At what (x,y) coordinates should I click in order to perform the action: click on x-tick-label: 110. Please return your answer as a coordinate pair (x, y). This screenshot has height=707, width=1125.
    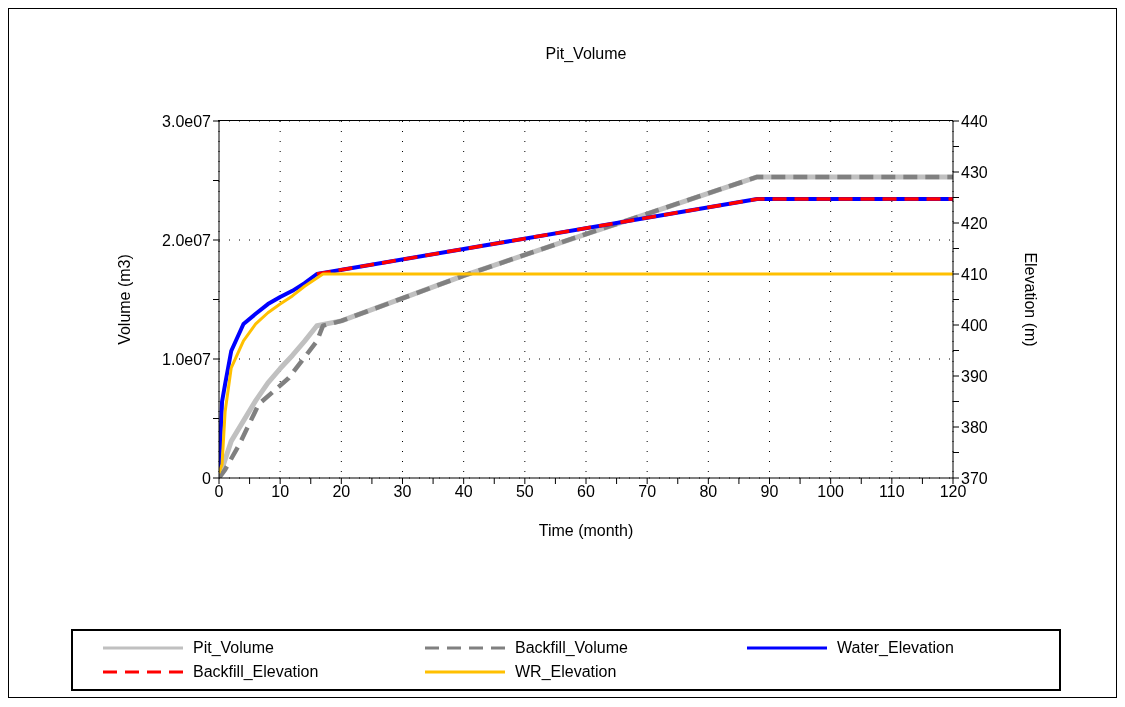
    Looking at the image, I should click on (892, 492).